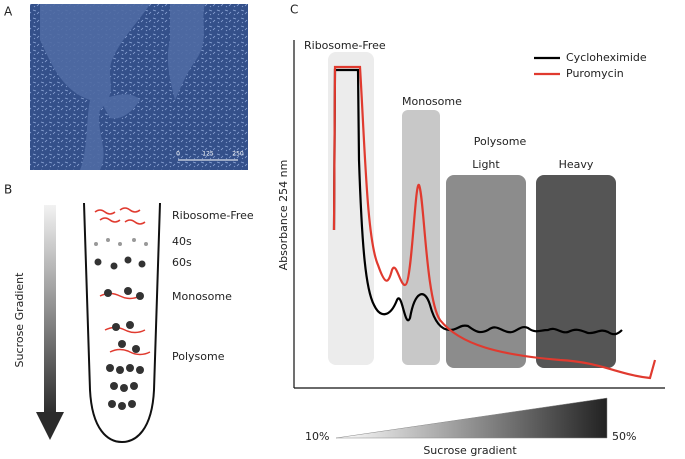 The height and width of the screenshot is (459, 685). Describe the element at coordinates (283, 215) in the screenshot. I see `y-axis-label: Absorbance 254 nm` at that location.